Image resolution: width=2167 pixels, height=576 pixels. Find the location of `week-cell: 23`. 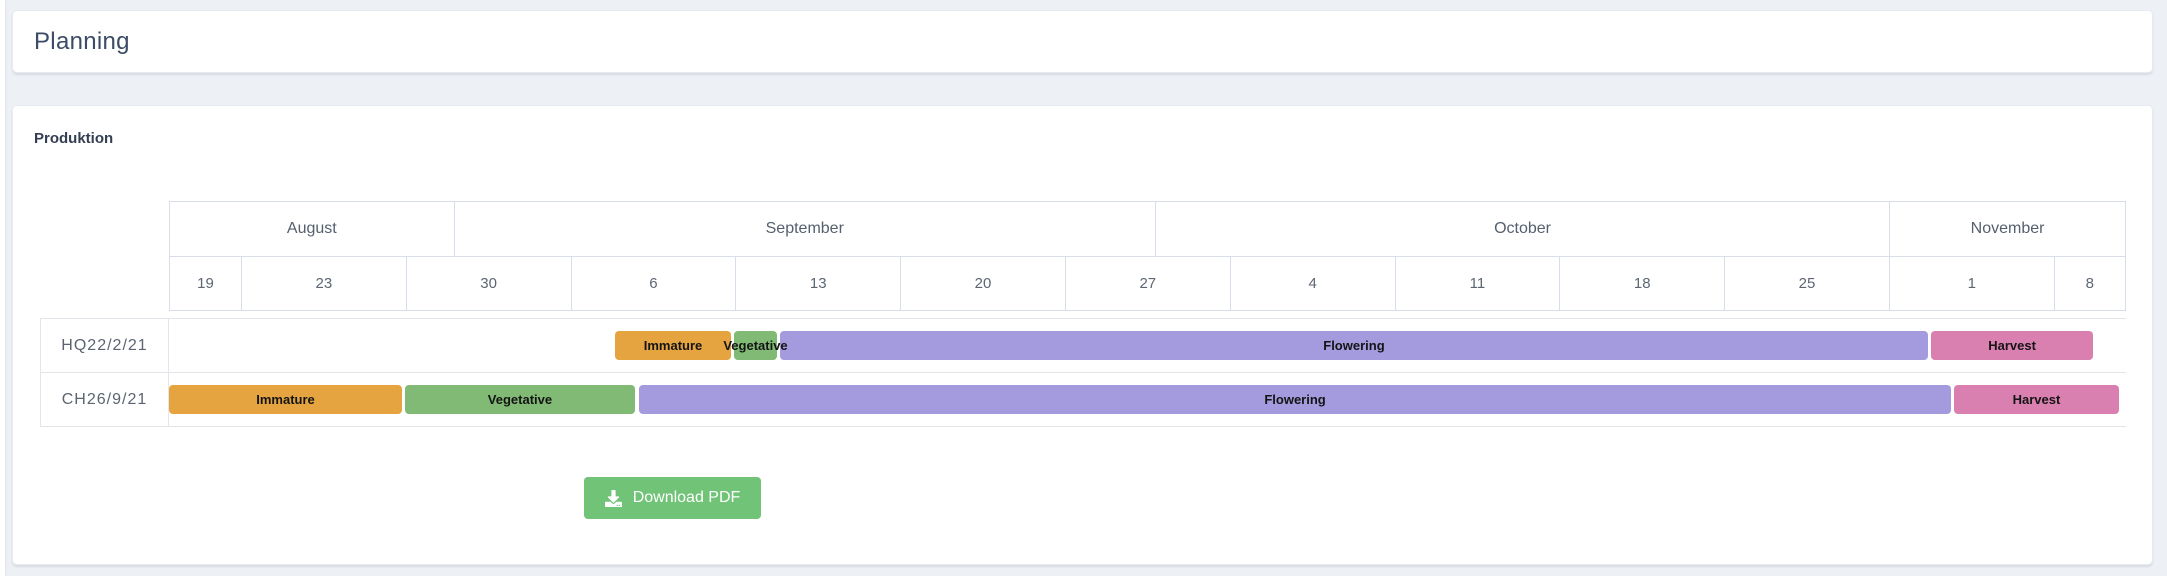

week-cell: 23 is located at coordinates (324, 283).